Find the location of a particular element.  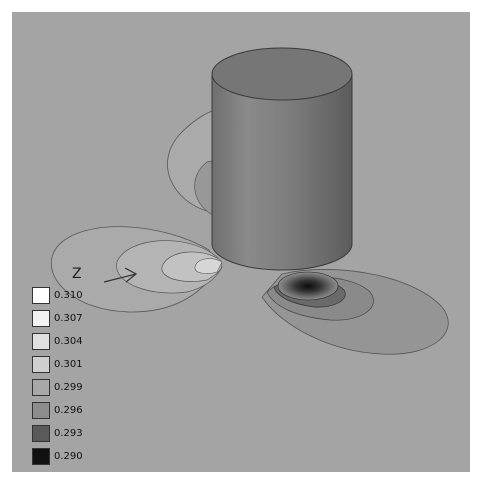

legend-label: 0.299 is located at coordinates (68, 387).